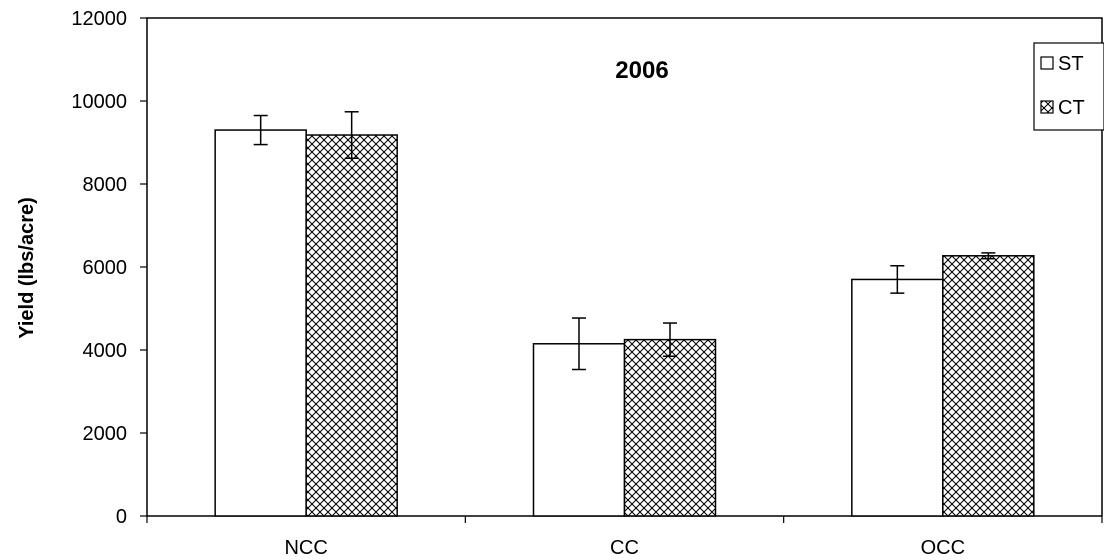 This screenshot has height=560, width=1104. I want to click on legend-label-st: ST, so click(1071, 64).